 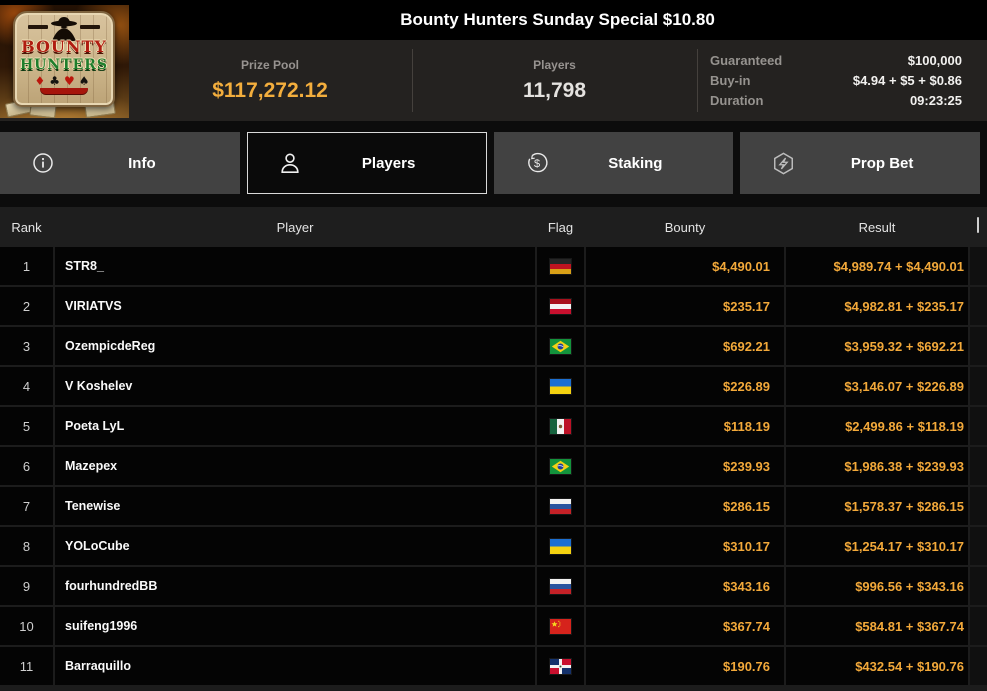 I want to click on user-icon, so click(x=290, y=163).